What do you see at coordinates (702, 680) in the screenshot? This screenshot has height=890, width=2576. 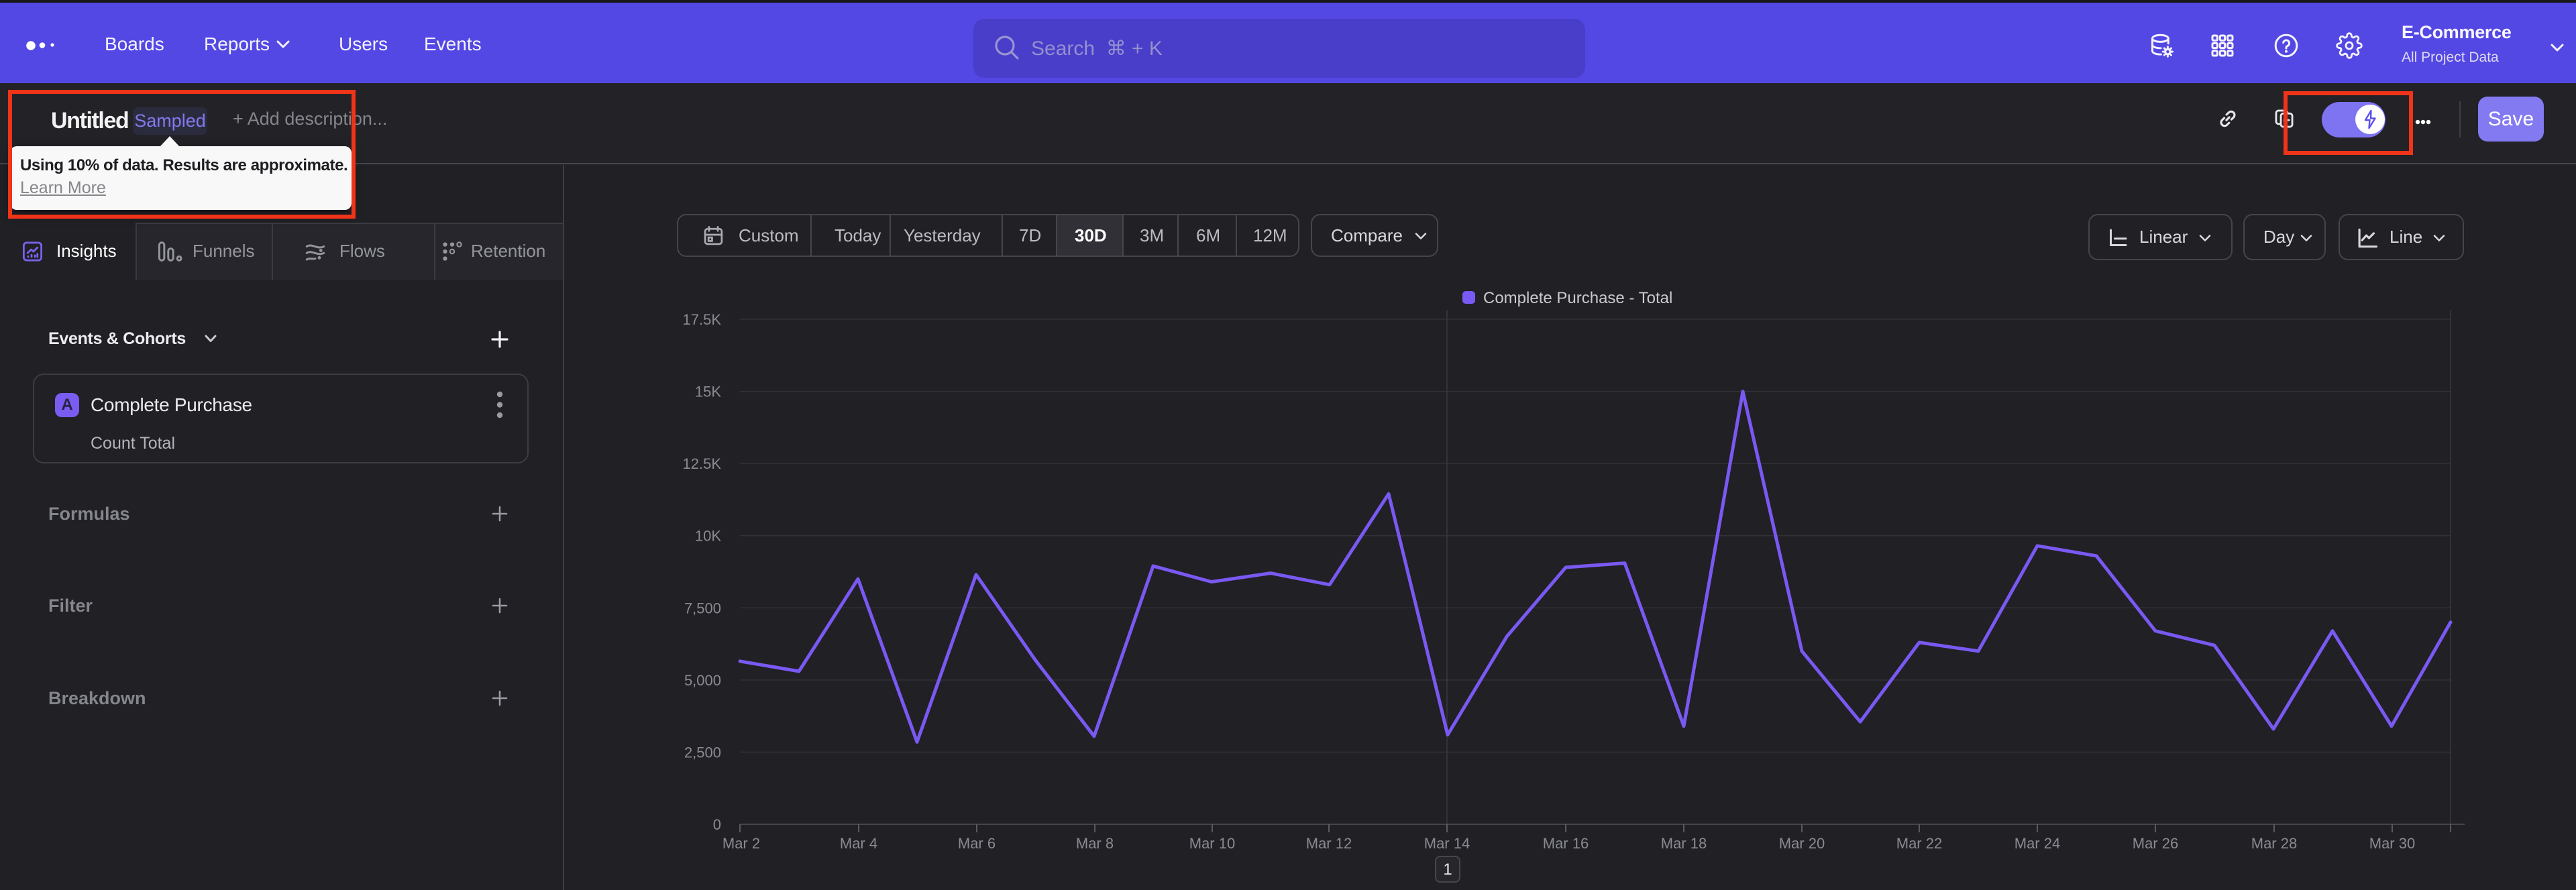 I see `svg-text: 5,000` at bounding box center [702, 680].